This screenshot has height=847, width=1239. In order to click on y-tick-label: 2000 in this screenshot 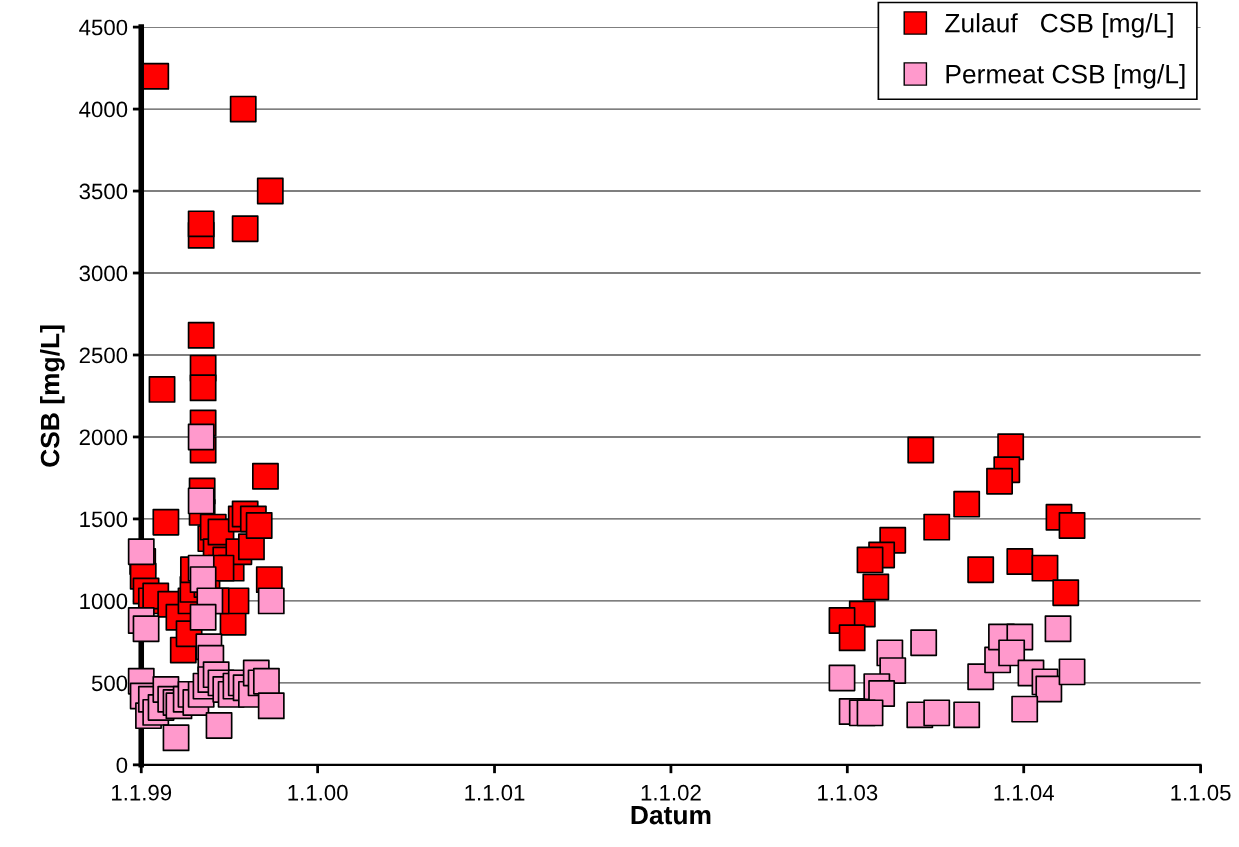, I will do `click(103, 437)`.